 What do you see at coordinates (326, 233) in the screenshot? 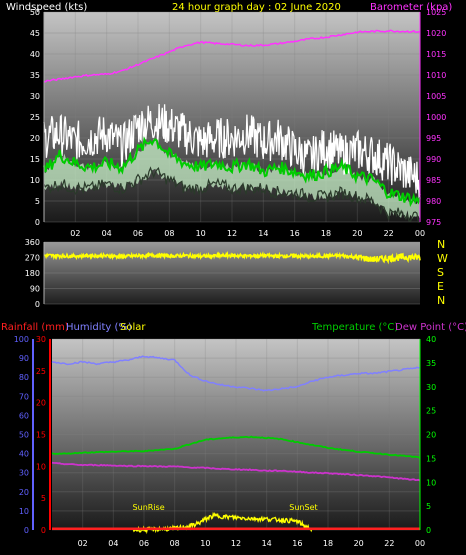
I see `wind-x-tick-label: 18` at bounding box center [326, 233].